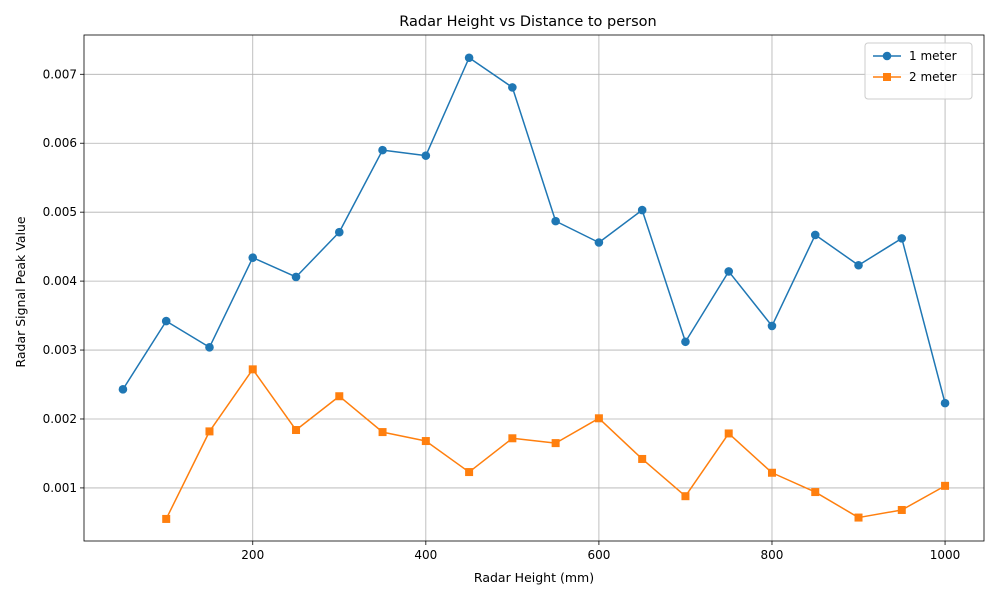 The height and width of the screenshot is (604, 999). I want to click on x-tick-label: 400, so click(425, 555).